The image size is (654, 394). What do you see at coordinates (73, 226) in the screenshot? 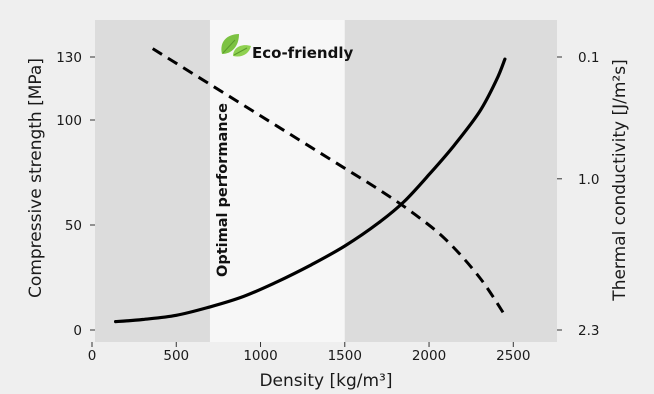
I see `y-left-tick-label: 50` at bounding box center [73, 226].